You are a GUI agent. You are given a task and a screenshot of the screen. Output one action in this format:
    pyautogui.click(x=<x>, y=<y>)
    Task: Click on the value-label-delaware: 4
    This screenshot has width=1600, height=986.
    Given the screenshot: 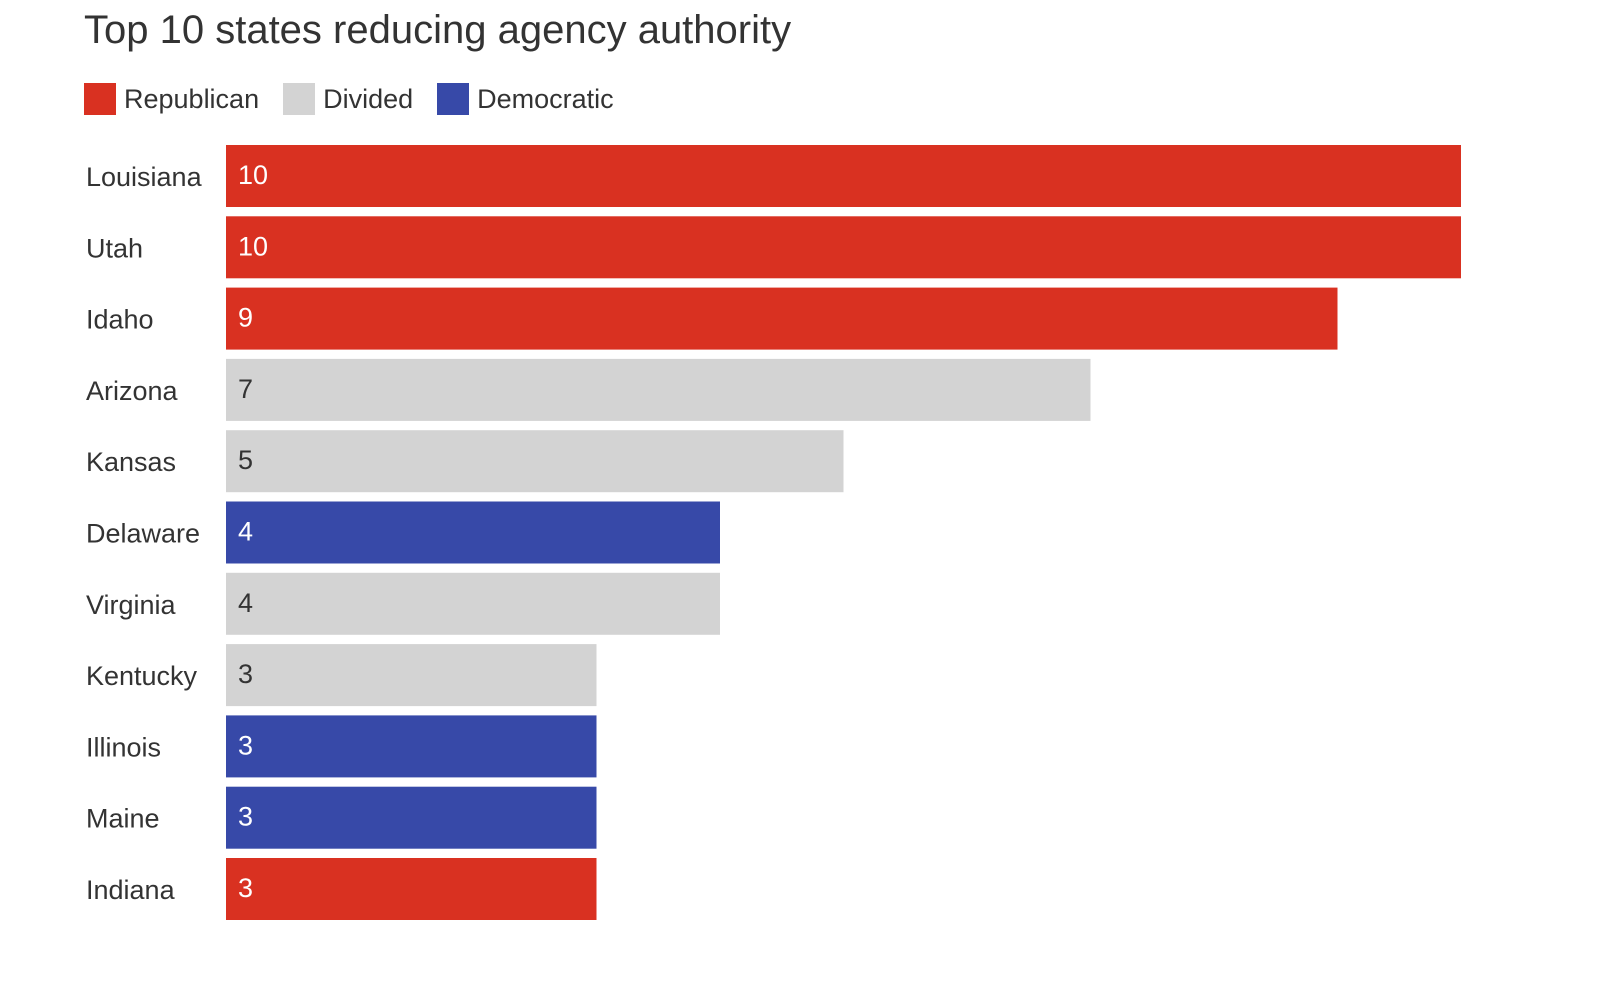 What is the action you would take?
    pyautogui.click(x=245, y=532)
    